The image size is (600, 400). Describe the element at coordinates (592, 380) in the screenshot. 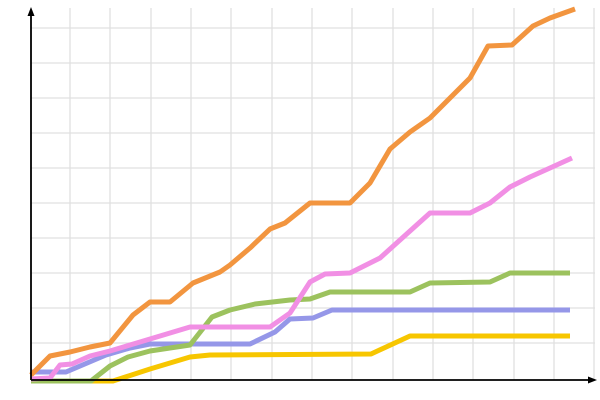

I see `x-axis-arrow-icon` at that location.